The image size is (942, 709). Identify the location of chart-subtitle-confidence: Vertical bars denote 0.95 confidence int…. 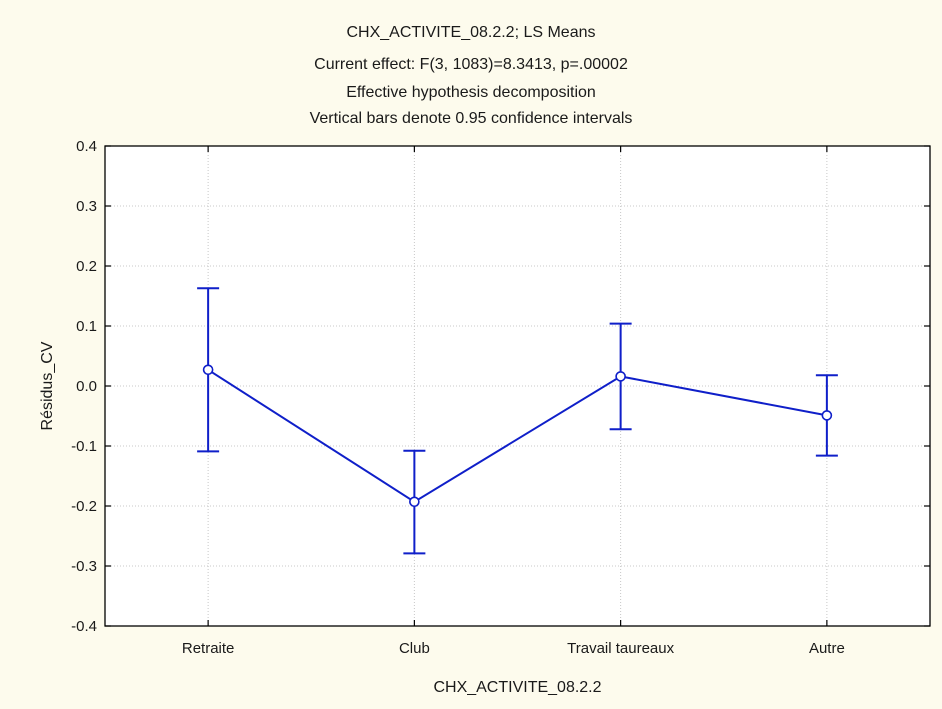
(471, 118).